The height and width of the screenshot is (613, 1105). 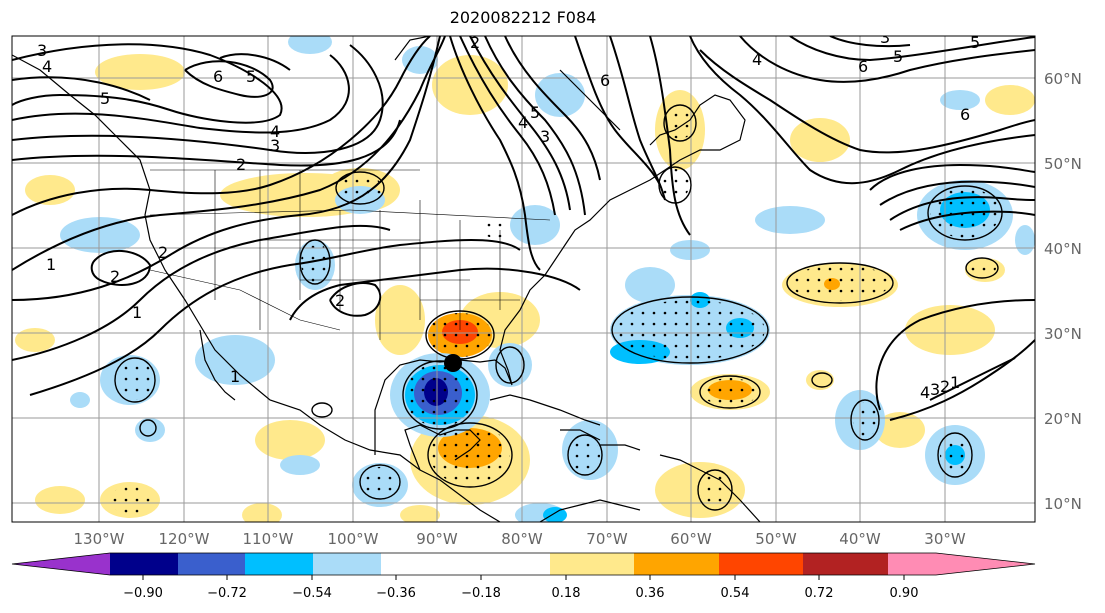 I want to click on colorbar-tick-label: −0.72, so click(x=227, y=593).